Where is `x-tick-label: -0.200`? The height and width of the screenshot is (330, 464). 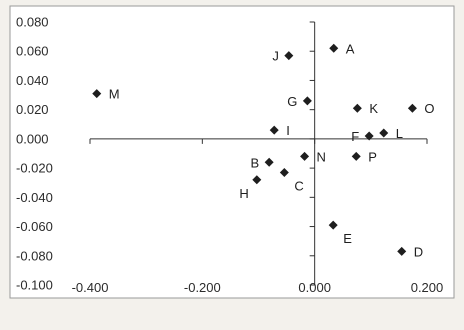 x-tick-label: -0.200 is located at coordinates (202, 287).